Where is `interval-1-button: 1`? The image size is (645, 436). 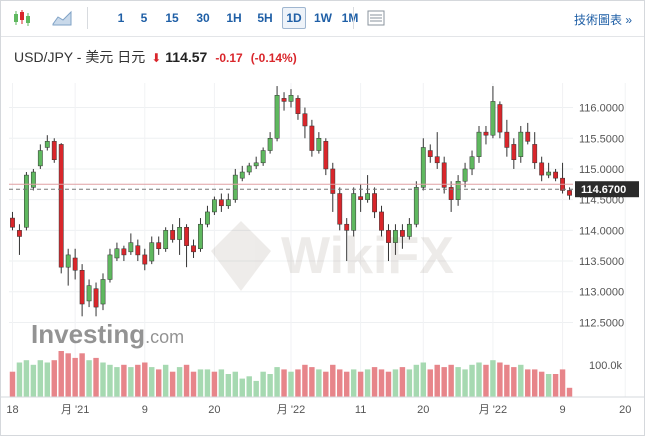 interval-1-button: 1 is located at coordinates (121, 18).